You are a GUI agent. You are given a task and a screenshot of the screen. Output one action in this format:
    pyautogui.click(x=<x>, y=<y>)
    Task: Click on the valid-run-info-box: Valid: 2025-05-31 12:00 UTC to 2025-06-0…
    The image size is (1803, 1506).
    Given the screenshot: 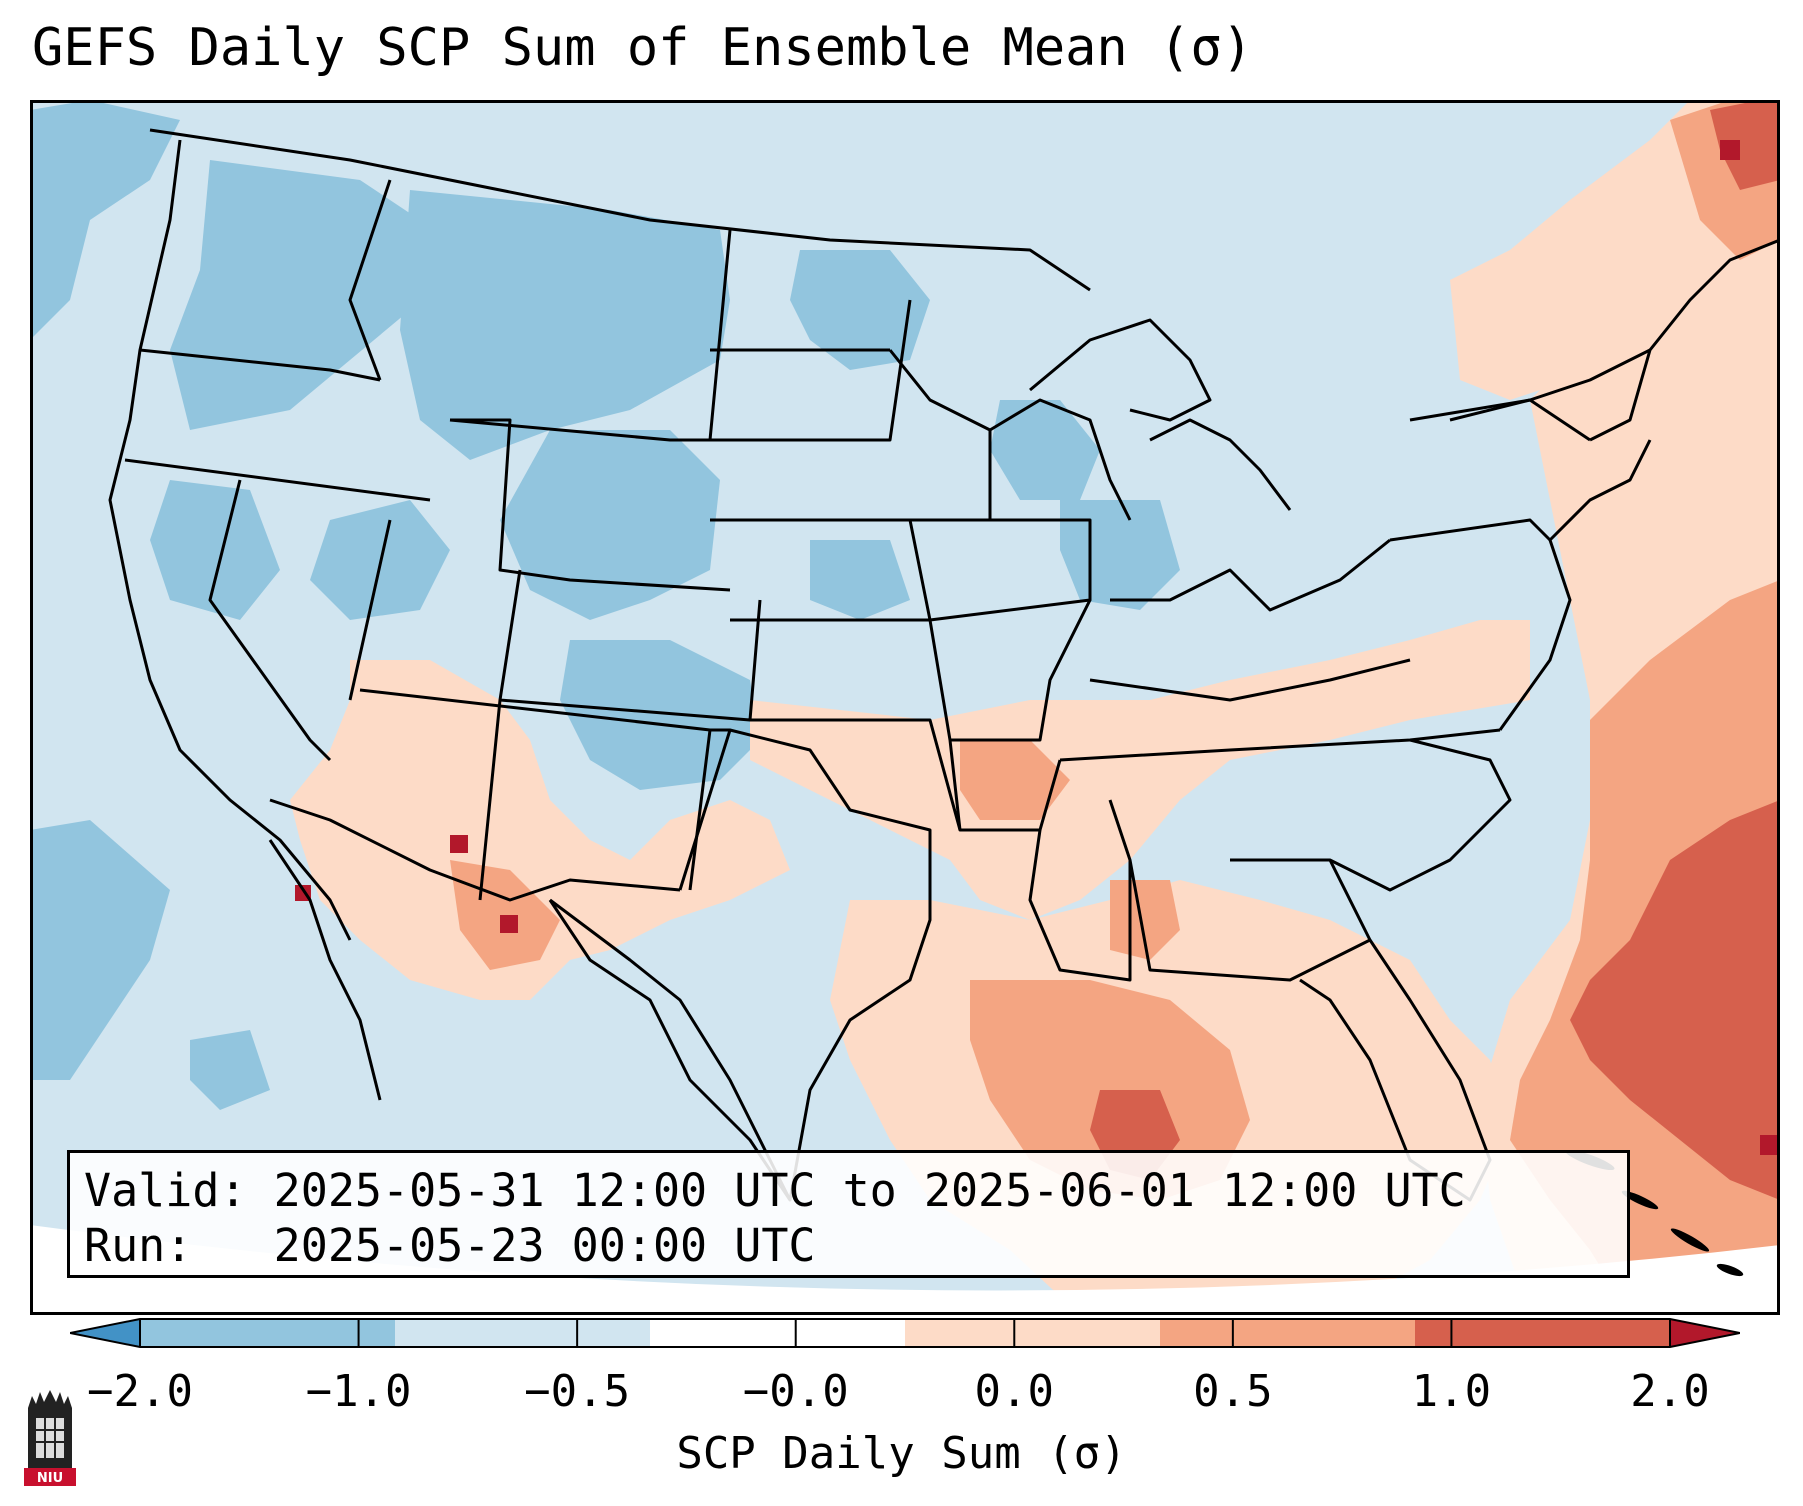 What is the action you would take?
    pyautogui.click(x=848, y=1214)
    